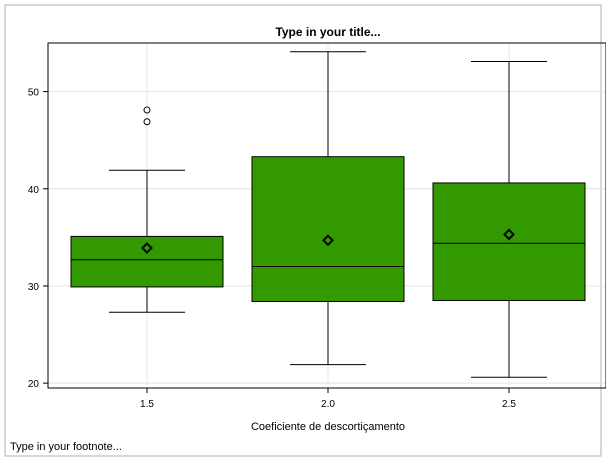 The width and height of the screenshot is (606, 466). I want to click on x-tick-label: 2.0, so click(328, 404).